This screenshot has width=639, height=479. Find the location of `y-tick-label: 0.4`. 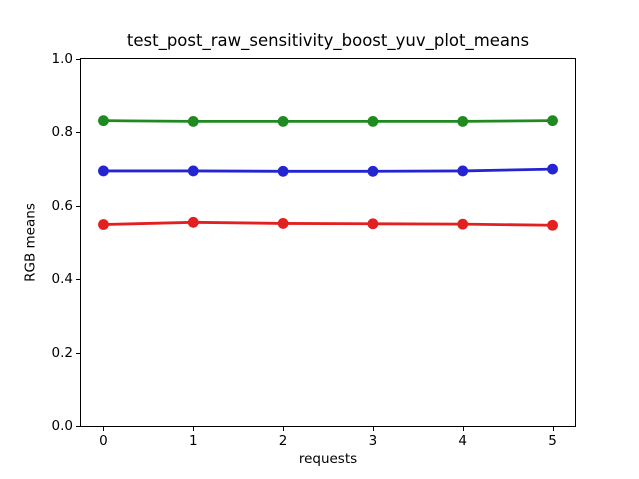

y-tick-label: 0.4 is located at coordinates (62, 279).